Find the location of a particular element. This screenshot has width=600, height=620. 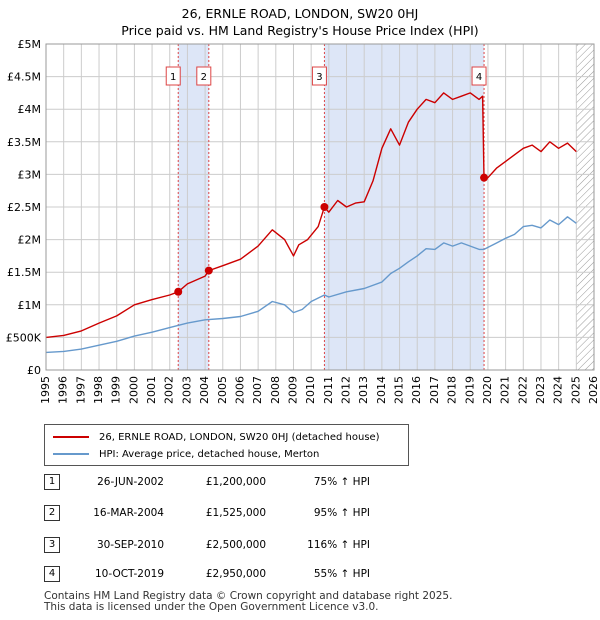

y-tick-label: £4.5M is located at coordinates (24, 77).